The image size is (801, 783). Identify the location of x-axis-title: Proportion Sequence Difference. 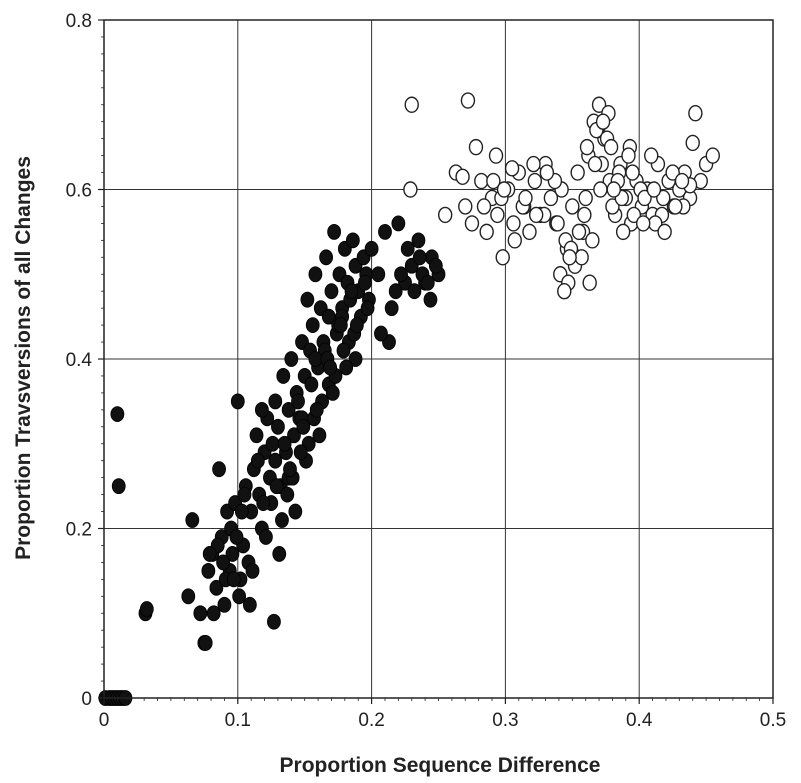
(440, 765).